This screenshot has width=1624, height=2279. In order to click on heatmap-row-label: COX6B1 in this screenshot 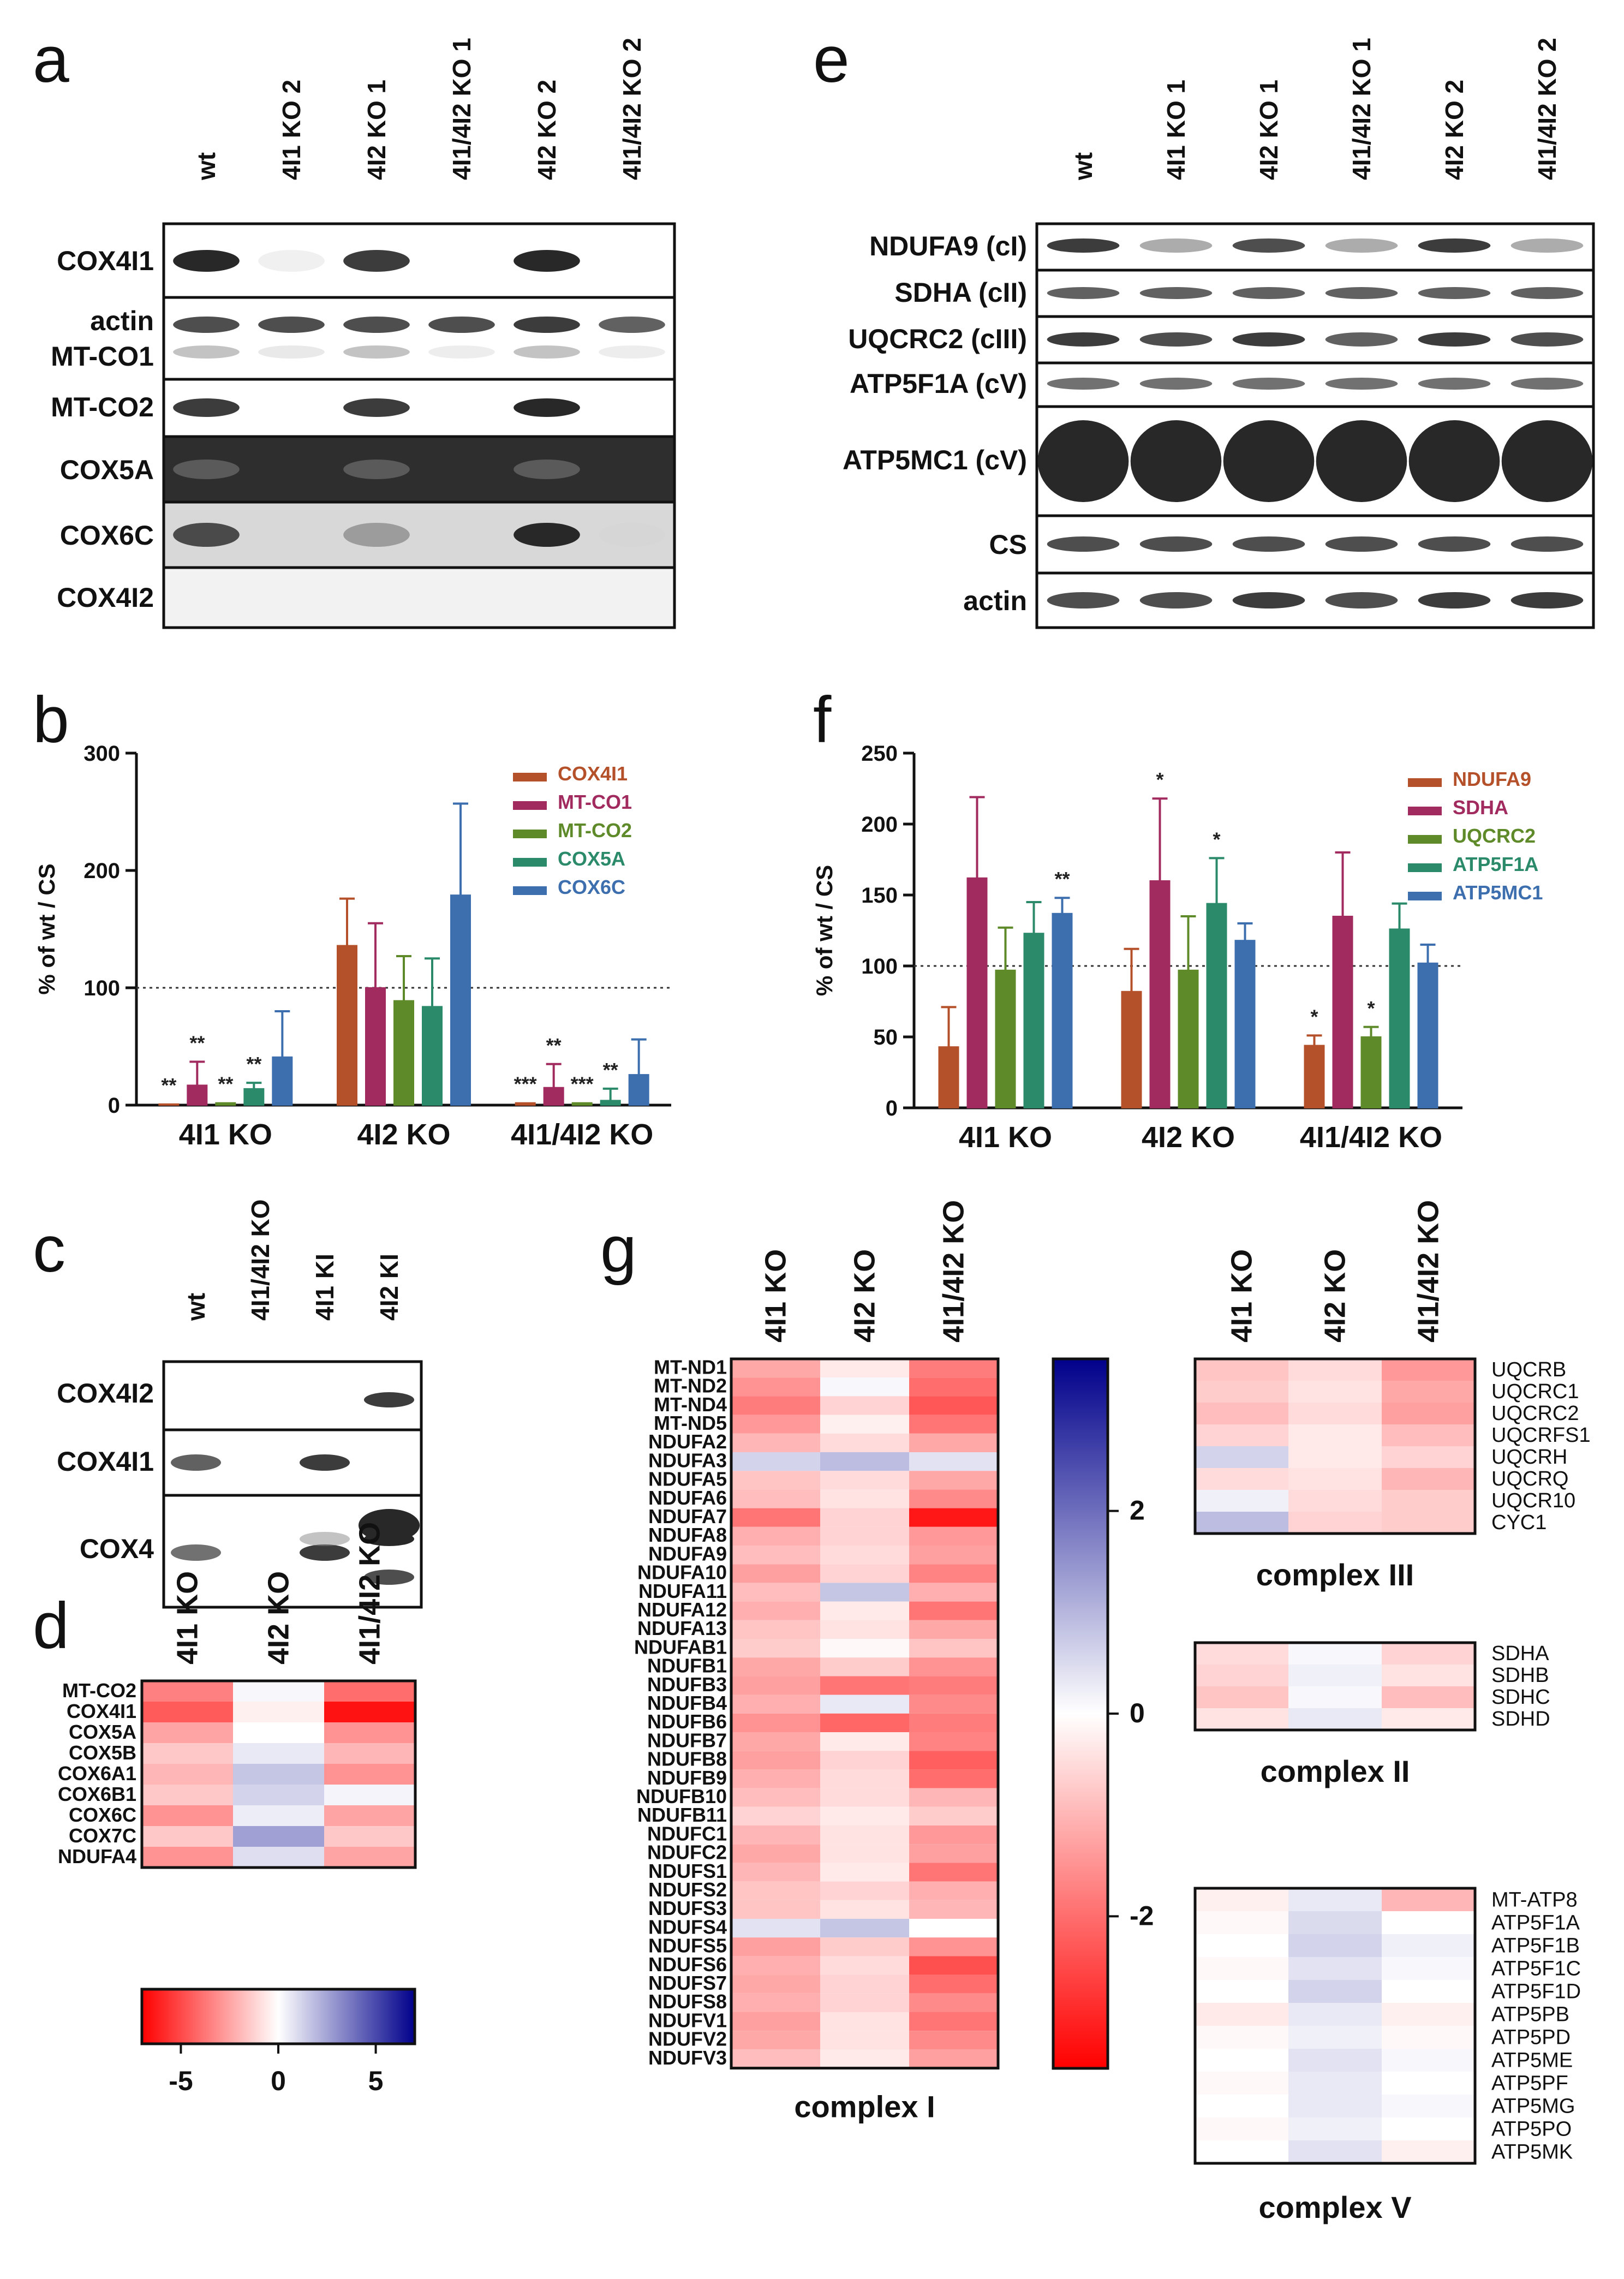, I will do `click(97, 1794)`.